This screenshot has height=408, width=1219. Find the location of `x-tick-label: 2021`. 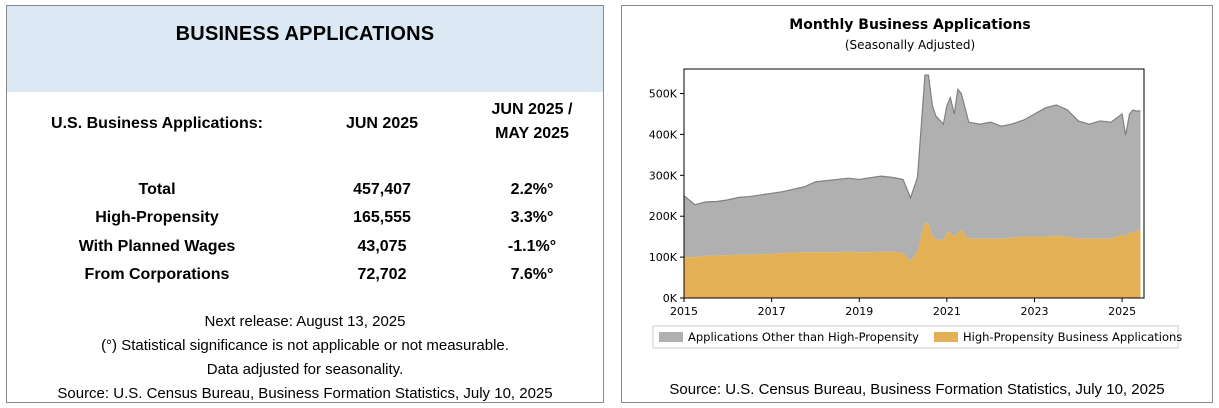

x-tick-label: 2021 is located at coordinates (947, 311).